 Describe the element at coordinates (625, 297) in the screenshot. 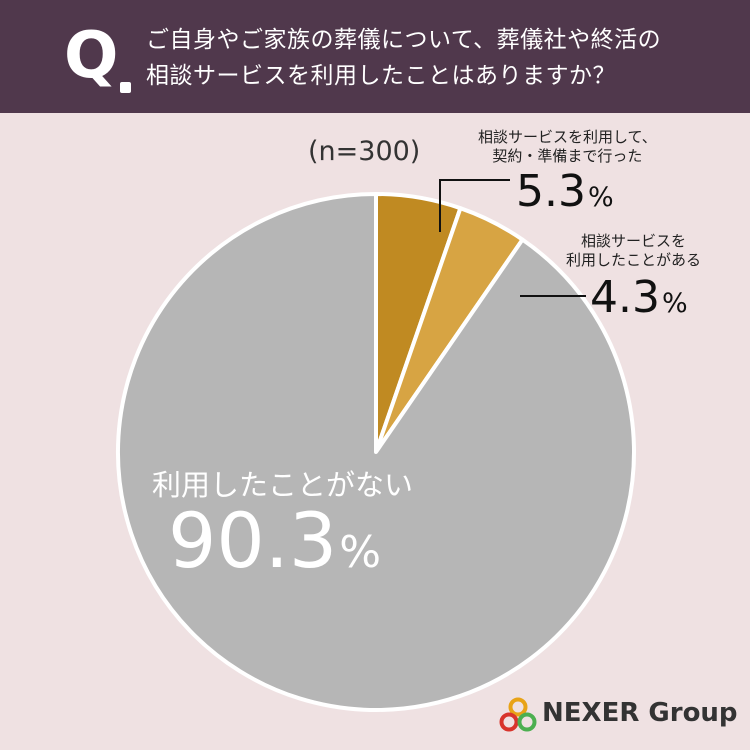

I see `label-consulted-number: 4.3` at that location.